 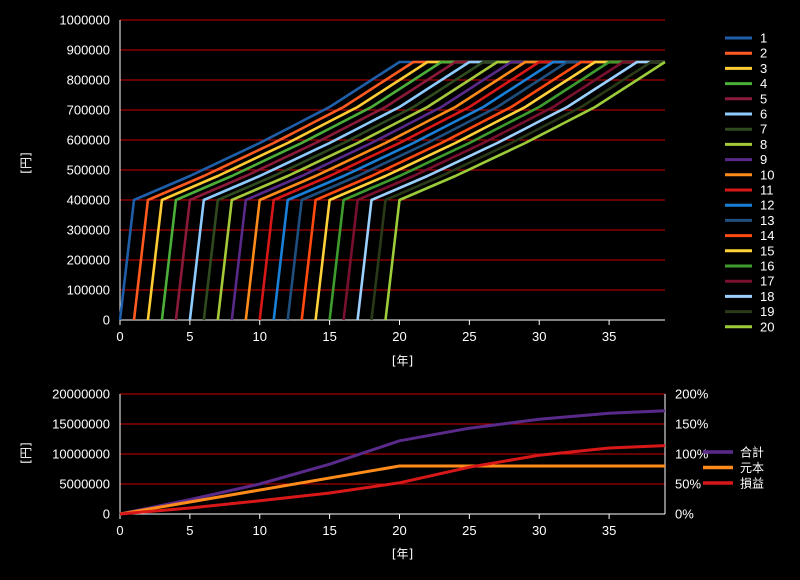 I want to click on legend-label: 1, so click(x=763, y=38).